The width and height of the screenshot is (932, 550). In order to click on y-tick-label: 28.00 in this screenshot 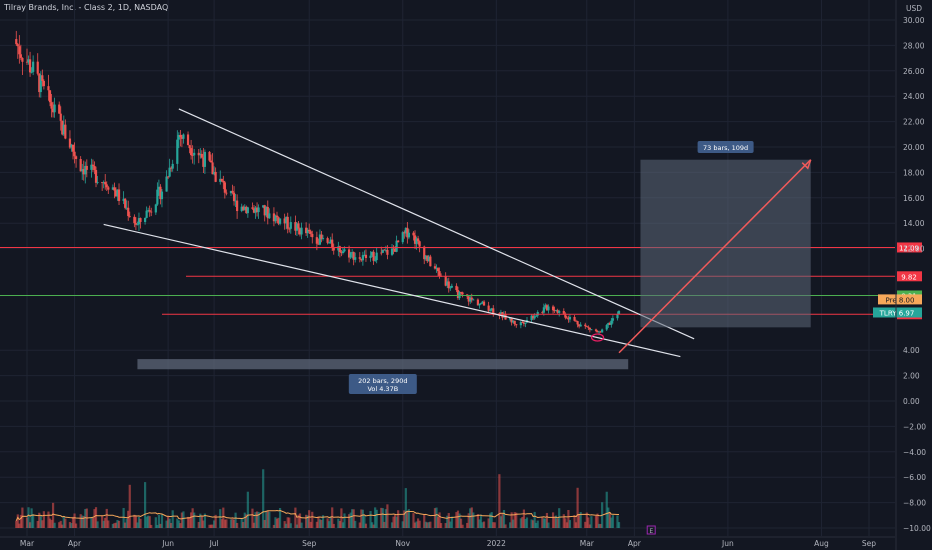, I will do `click(914, 45)`.